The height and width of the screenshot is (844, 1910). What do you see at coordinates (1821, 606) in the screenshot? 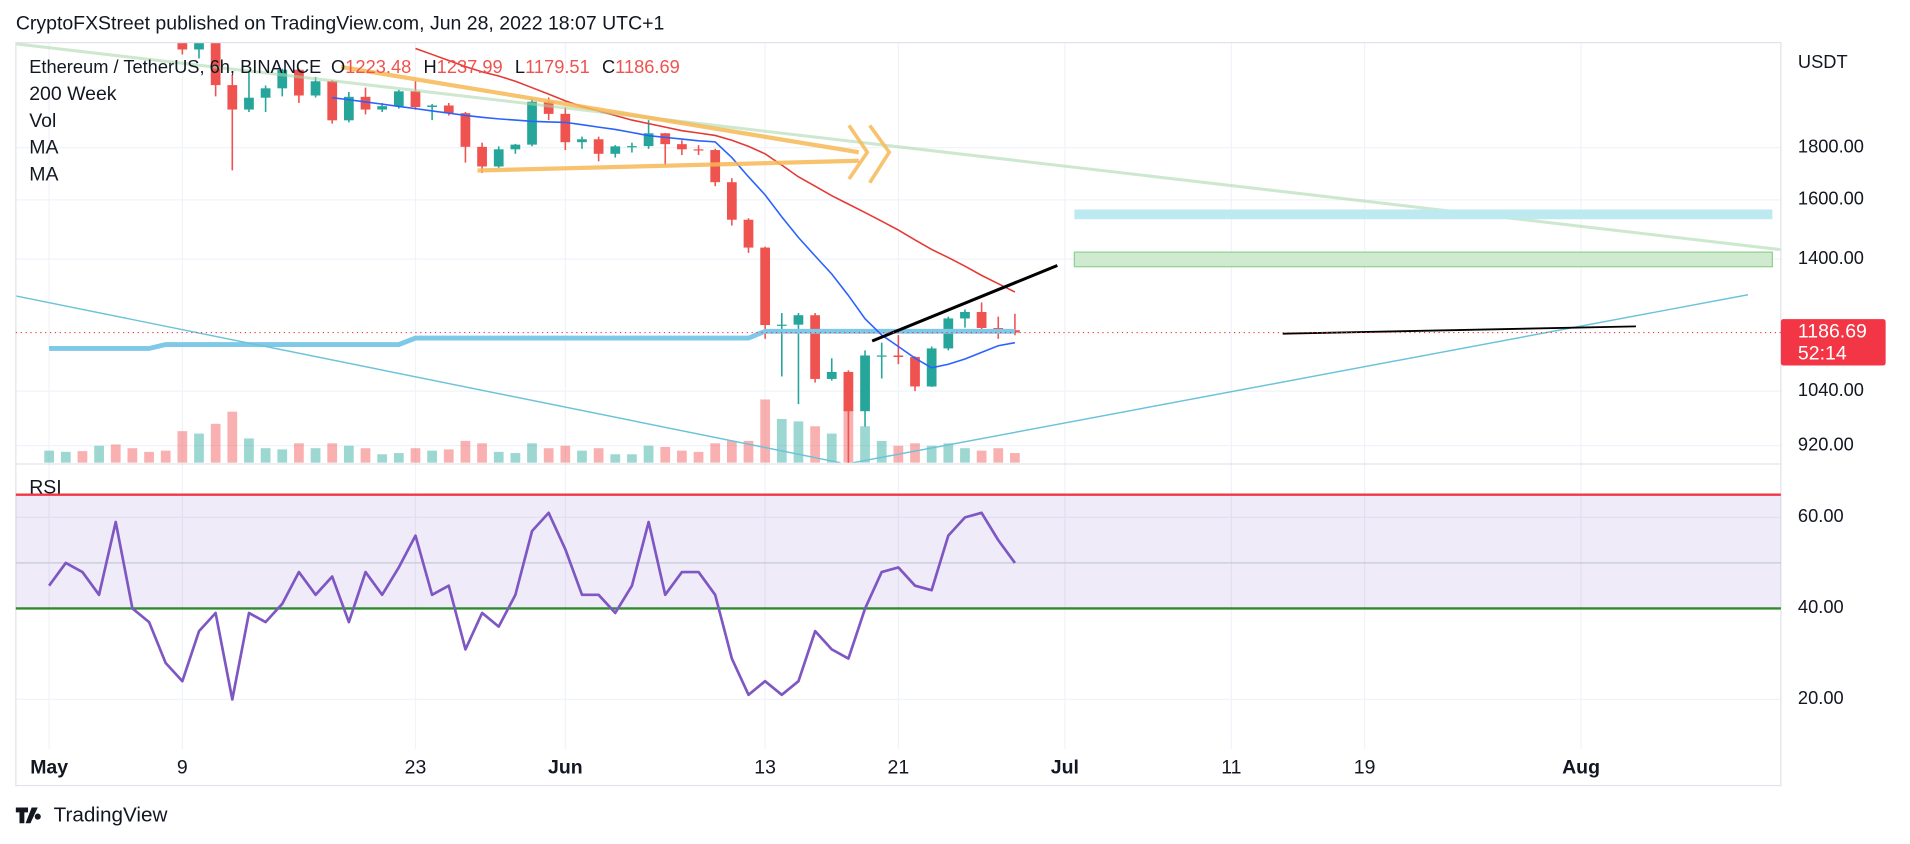
I see `y-tick-label: 40.00` at bounding box center [1821, 606].